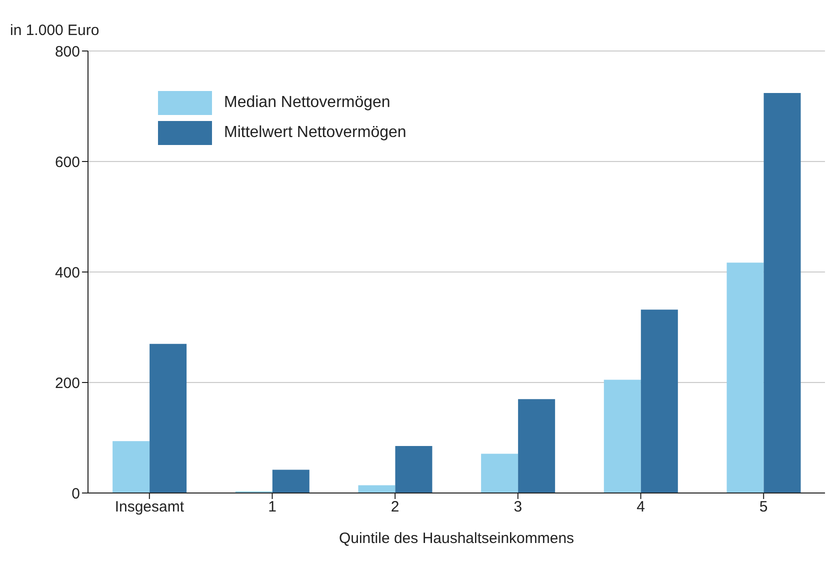  What do you see at coordinates (518, 507) in the screenshot?
I see `x-tick-label: 3` at bounding box center [518, 507].